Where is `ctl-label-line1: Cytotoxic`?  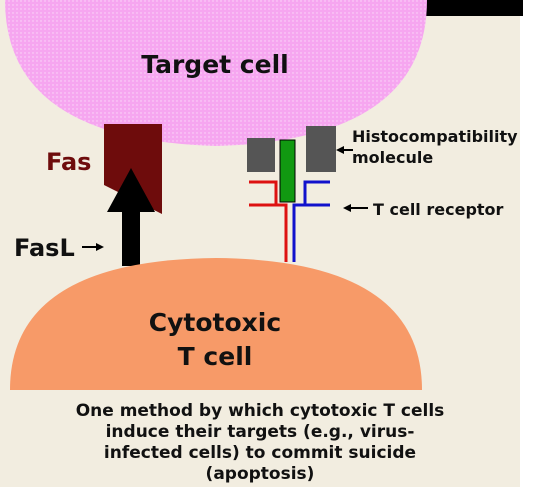
ctl-label-line1: Cytotoxic is located at coordinates (215, 322).